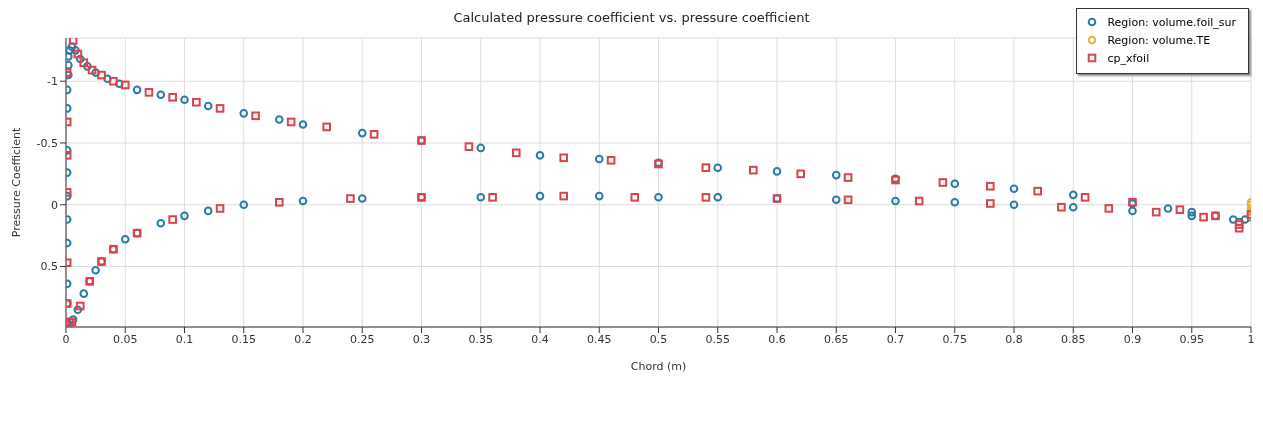 This screenshot has width=1263, height=441. What do you see at coordinates (777, 339) in the screenshot?
I see `x-tick-label: 0.6` at bounding box center [777, 339].